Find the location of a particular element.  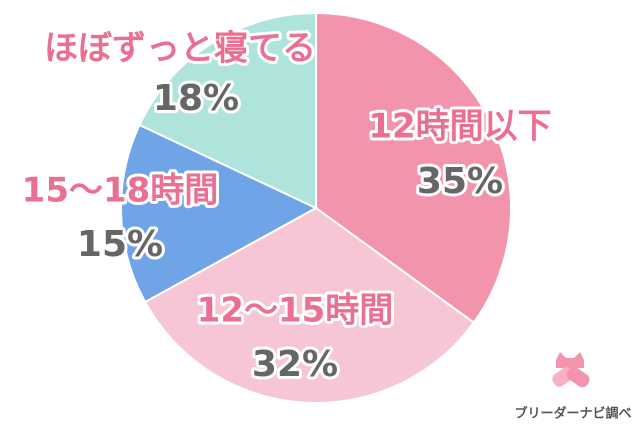

slice-label: 12時間以下 is located at coordinates (459, 127).